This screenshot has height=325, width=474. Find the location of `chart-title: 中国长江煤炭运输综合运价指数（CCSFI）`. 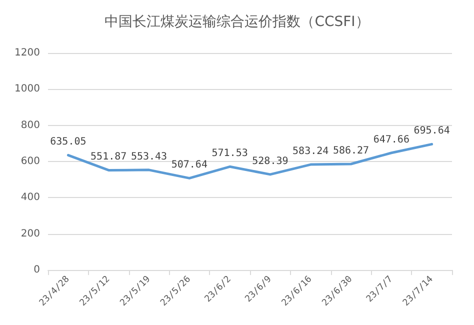

chart-title: 中国长江煤炭运输综合运价指数（CCSFI） is located at coordinates (237, 22).